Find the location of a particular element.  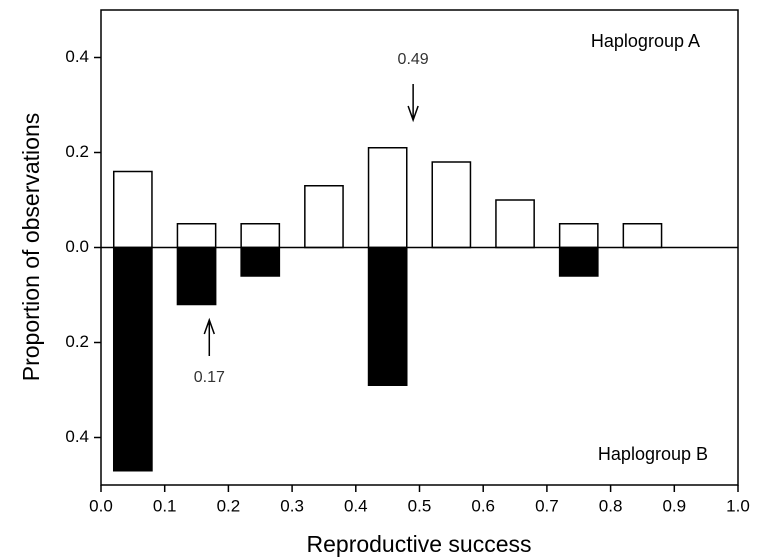

y-axis-title: Proportion of observations is located at coordinates (31, 247).